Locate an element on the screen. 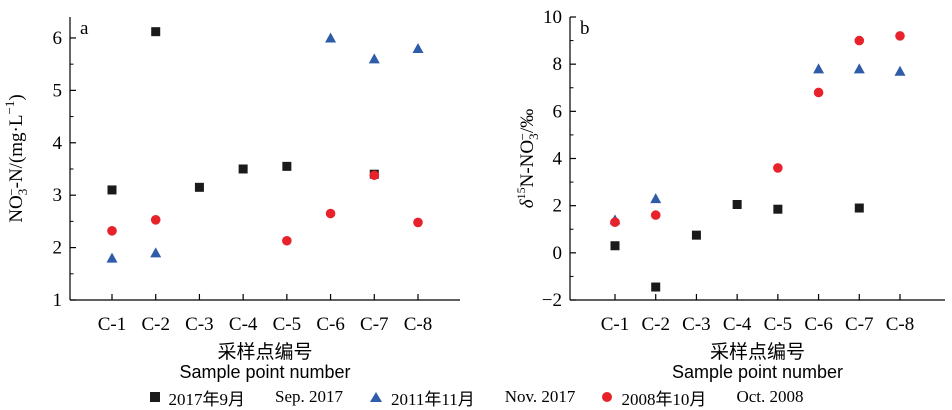 This screenshot has height=410, width=952. legend-label-cn: 2017年9月 is located at coordinates (207, 399).